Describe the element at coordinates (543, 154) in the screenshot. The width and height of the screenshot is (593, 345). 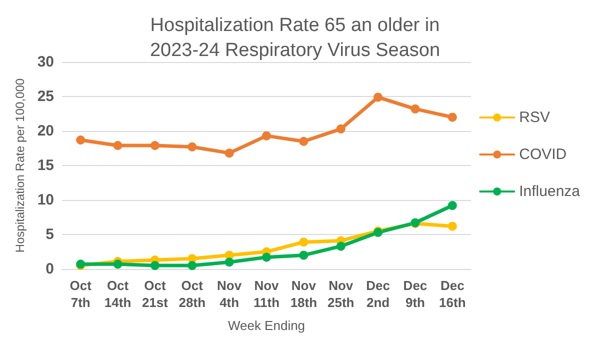
I see `legend-label: COVID` at that location.